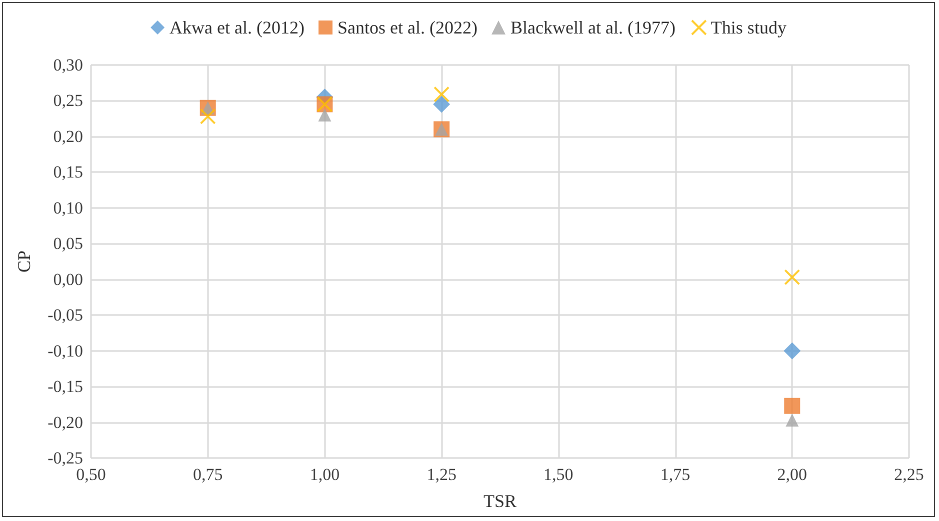 Image resolution: width=939 pixels, height=521 pixels. I want to click on y-tick-label: -0,10, so click(65, 350).